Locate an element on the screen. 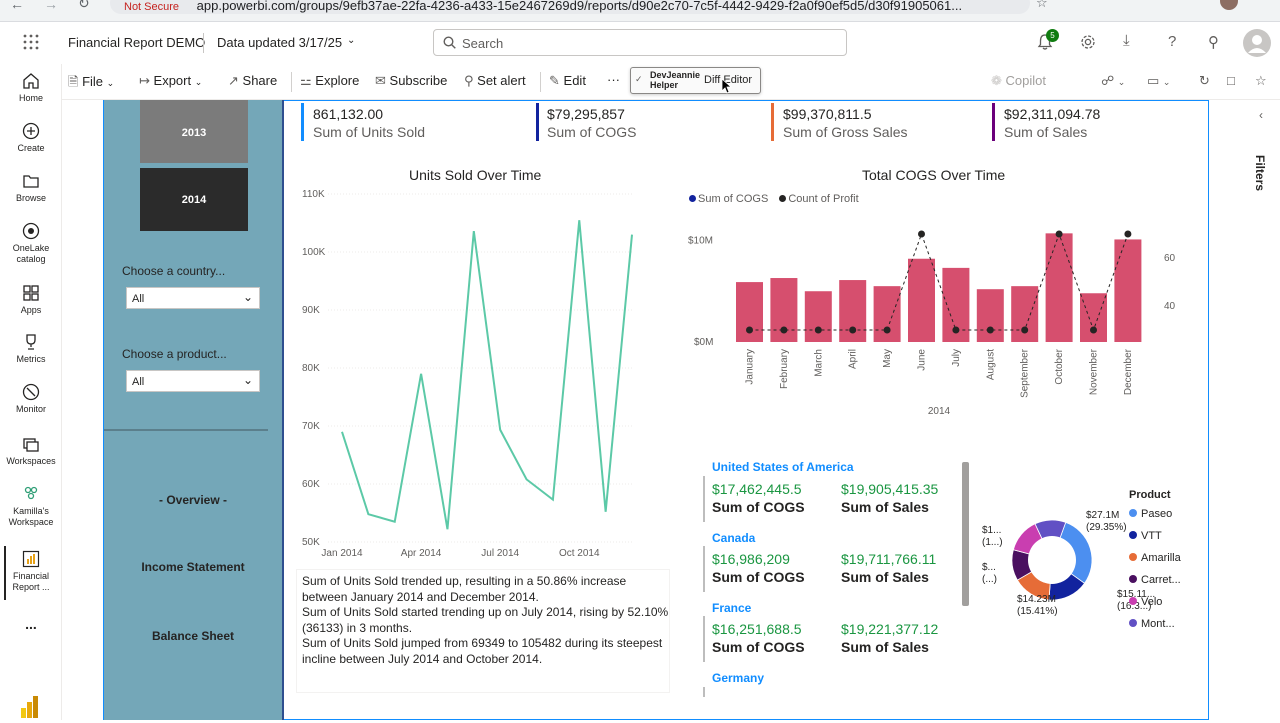  bookmark-icon: ☍ ⌄ is located at coordinates (1113, 80).